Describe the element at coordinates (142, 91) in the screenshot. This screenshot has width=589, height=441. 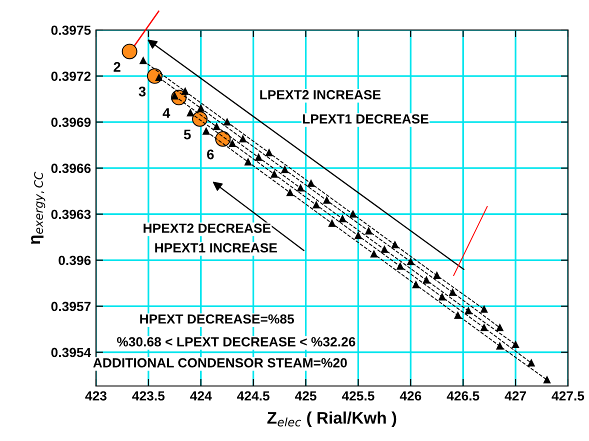
I see `annotation: 3` at that location.